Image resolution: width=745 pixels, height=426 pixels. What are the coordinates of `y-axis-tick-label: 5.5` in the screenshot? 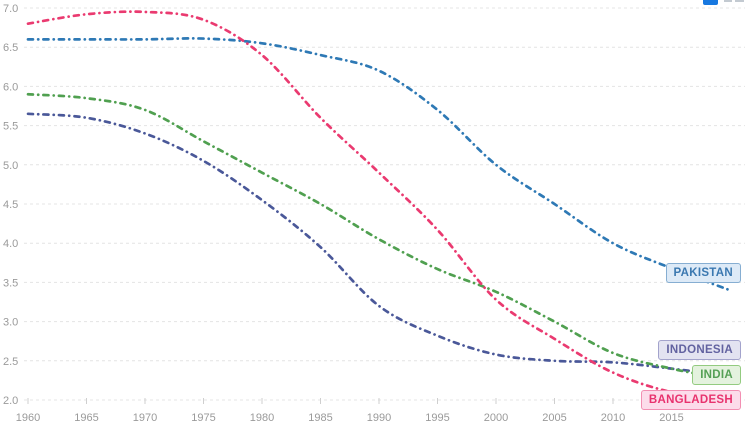 It's located at (10, 127).